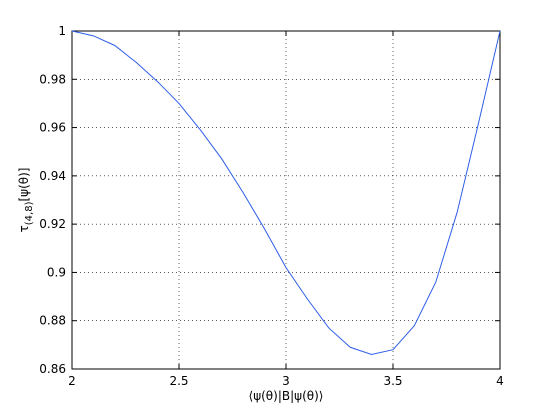 This screenshot has width=554, height=417. What do you see at coordinates (56, 272) in the screenshot?
I see `y-tick-label: 0.9` at bounding box center [56, 272].